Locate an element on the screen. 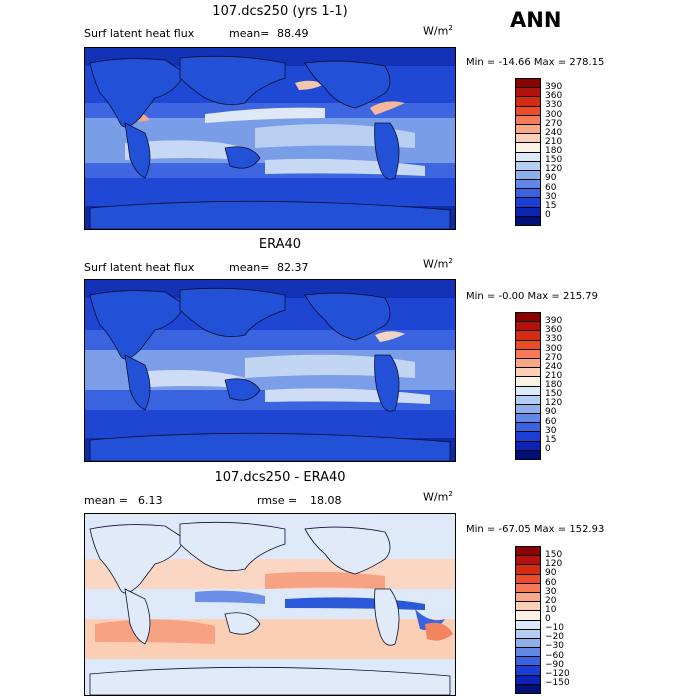  panel-1-title: 107.dcs250 (yrs 1-1) is located at coordinates (280, 11).